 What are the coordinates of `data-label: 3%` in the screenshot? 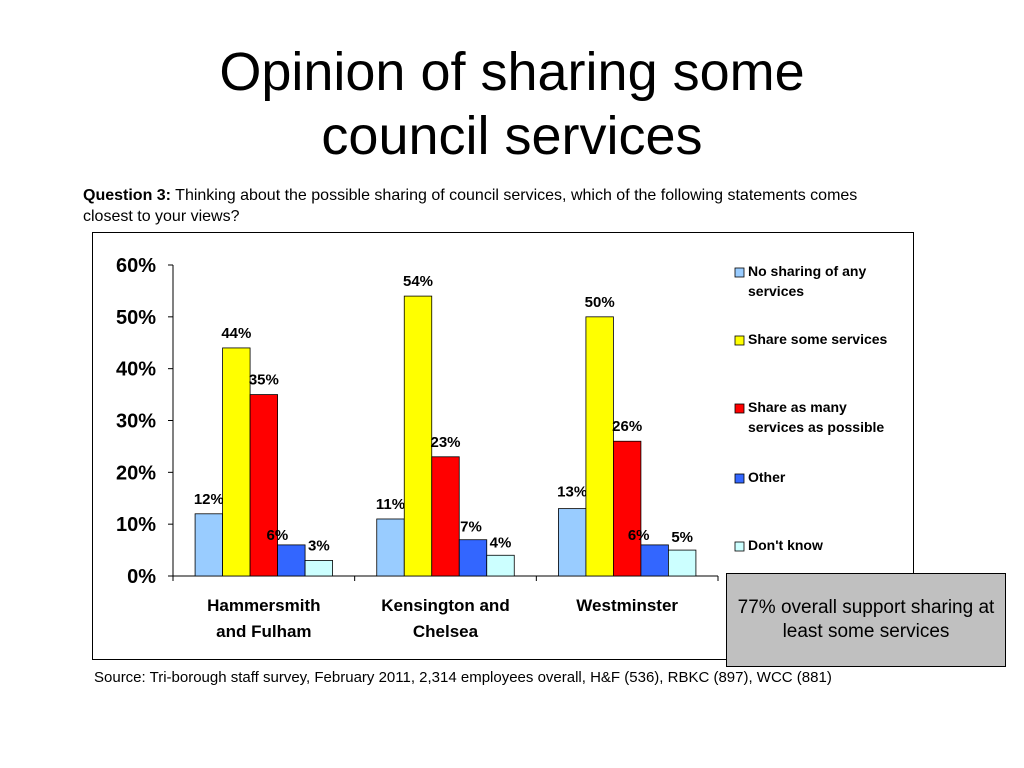 It's located at (319, 545).